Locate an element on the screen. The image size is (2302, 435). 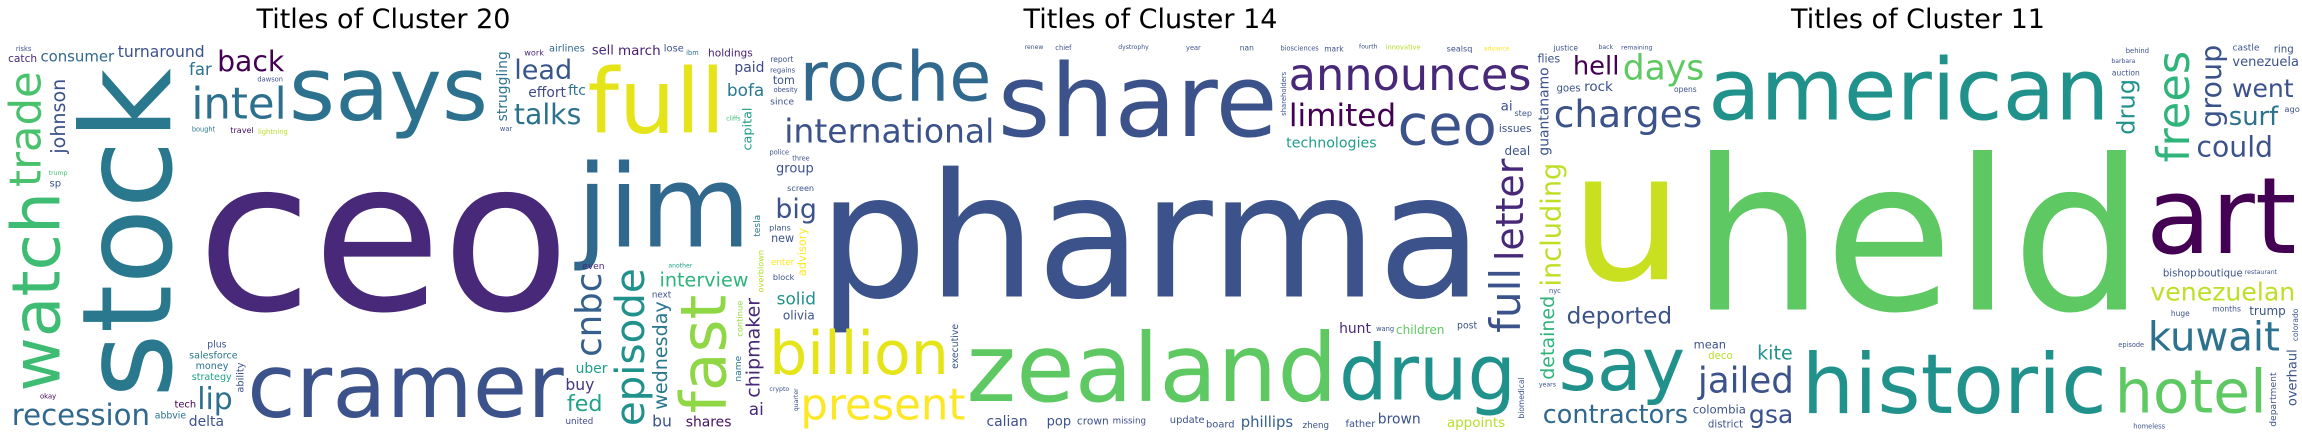
word-fourth: fourth is located at coordinates (1368, 47).